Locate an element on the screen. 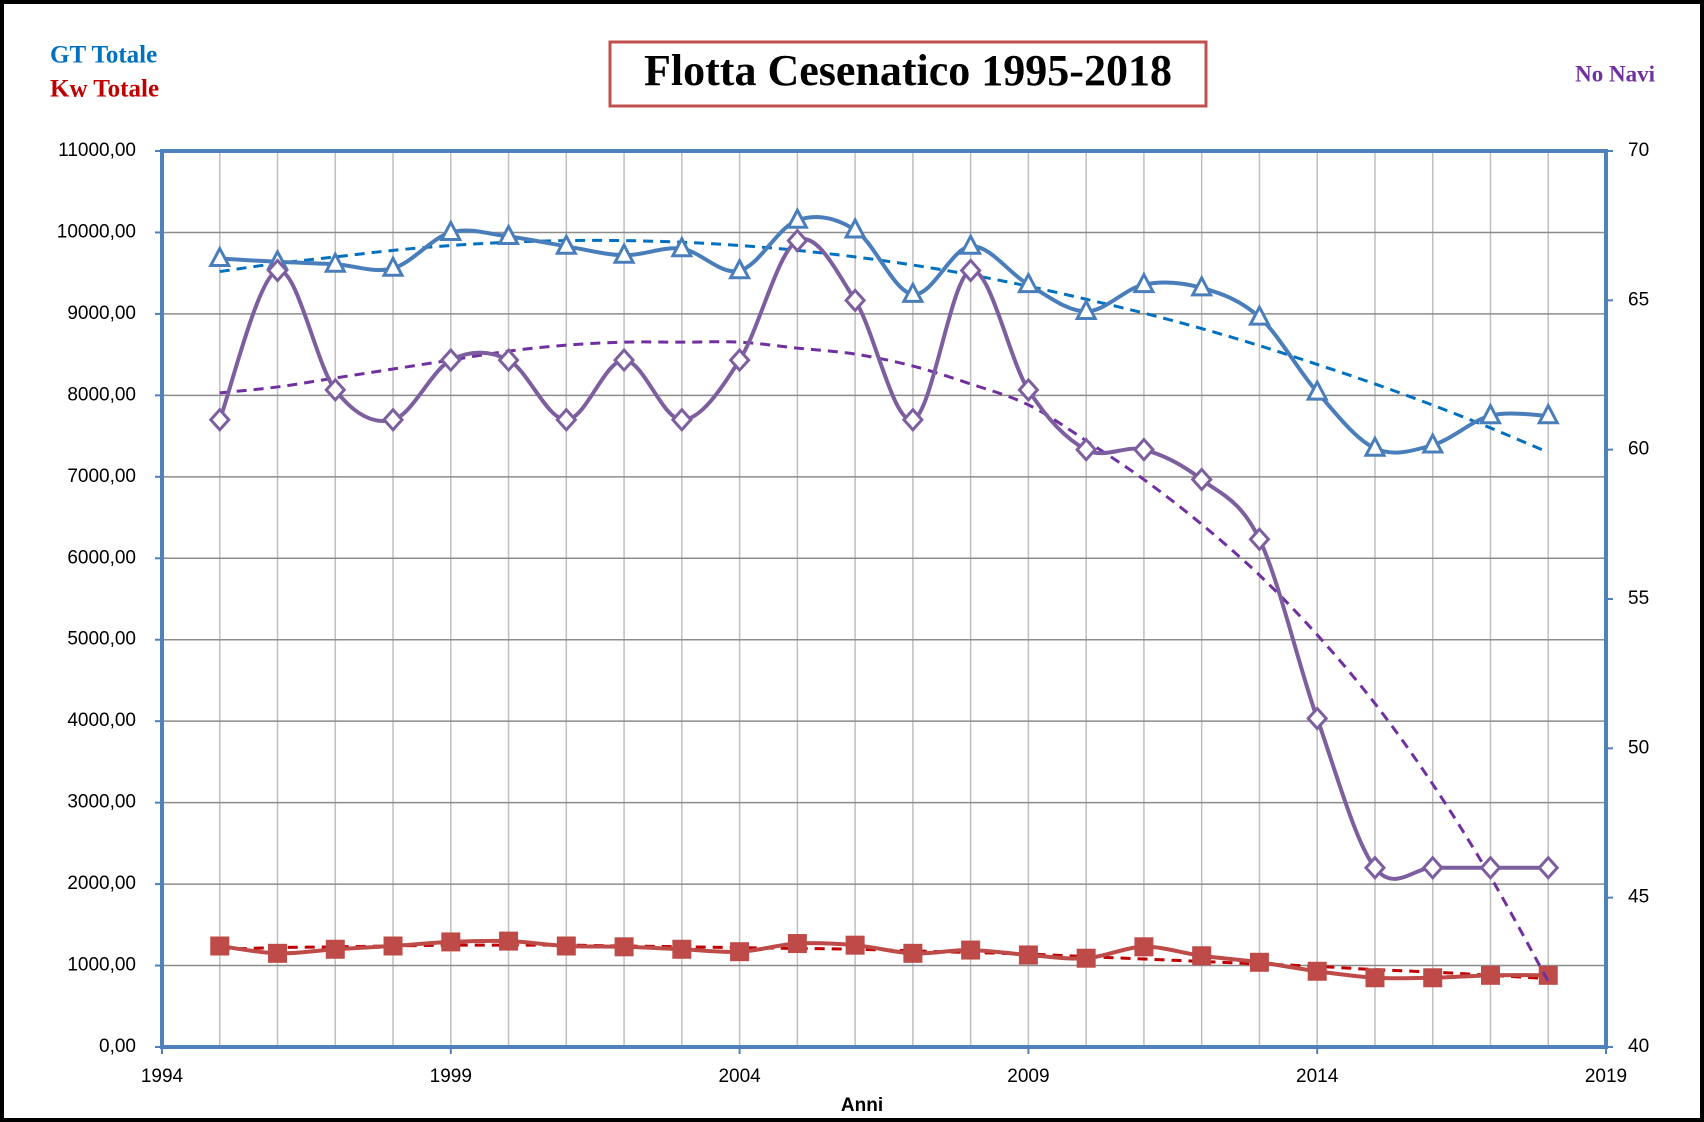 The height and width of the screenshot is (1122, 1704). legend-gt: GT Totale is located at coordinates (103, 55).